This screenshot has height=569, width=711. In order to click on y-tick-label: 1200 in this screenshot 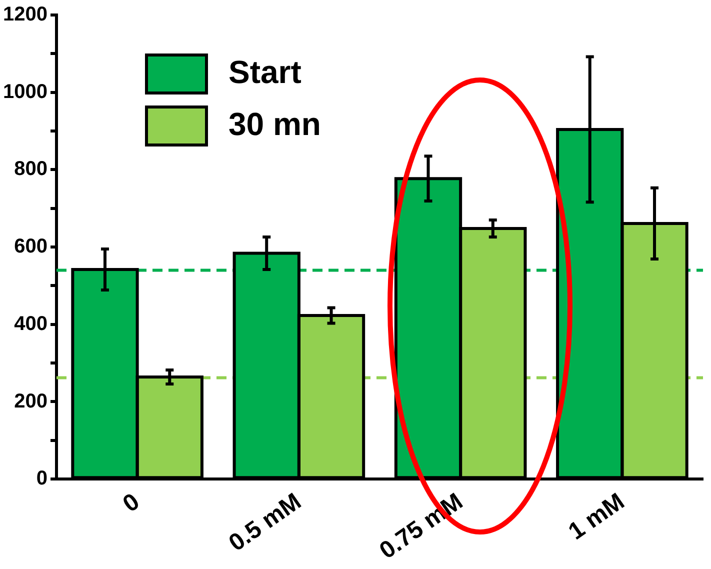, I will do `click(25, 15)`.